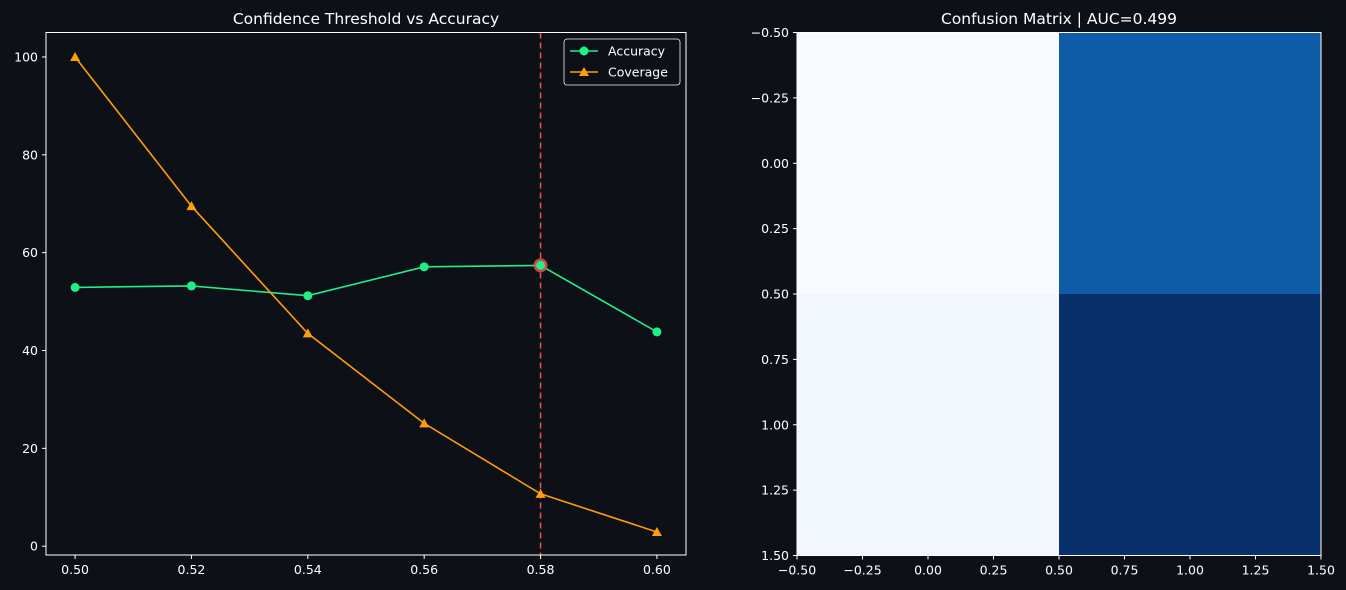 This screenshot has height=590, width=1346. What do you see at coordinates (366, 19) in the screenshot?
I see `chart1-title: Confidence Threshold vs Accuracy` at bounding box center [366, 19].